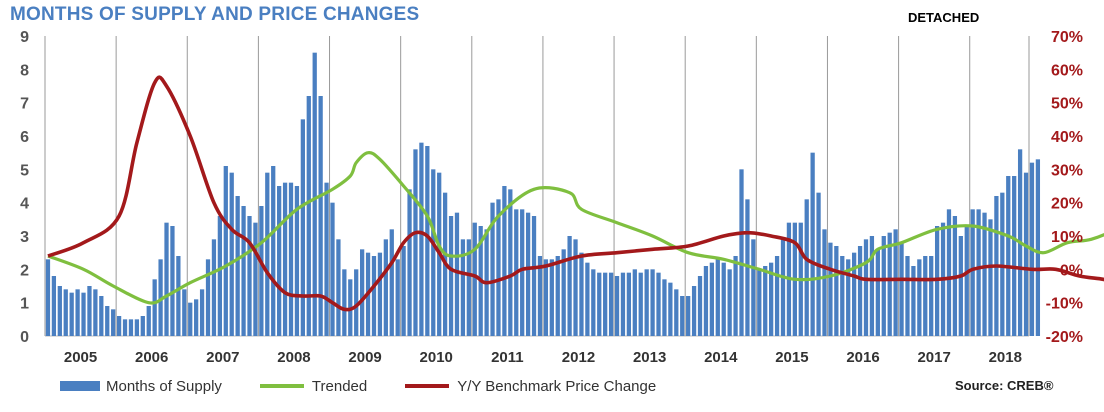 The image size is (1104, 412). What do you see at coordinates (24, 187) in the screenshot?
I see `left-axis-ticks: 0 1 2 3 4 5 6 7 8 9` at bounding box center [24, 187].